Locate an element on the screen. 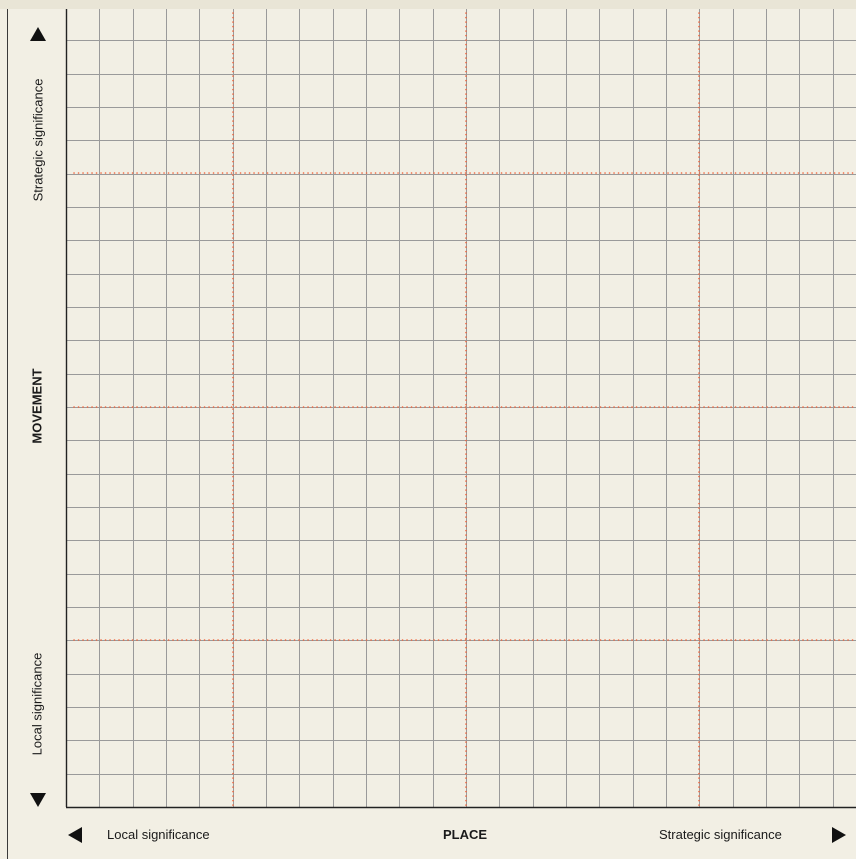 This screenshot has width=856, height=859. arrow-right-icon is located at coordinates (839, 835).